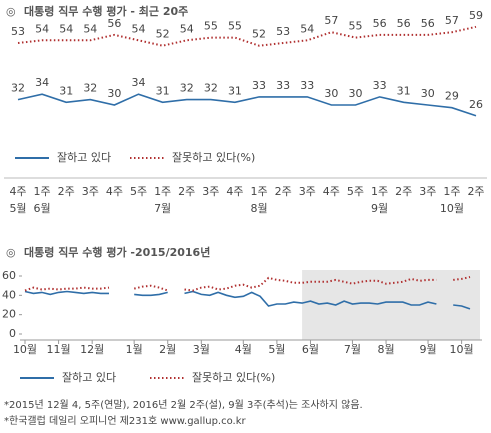 Image resolution: width=491 pixels, height=433 pixels. What do you see at coordinates (42, 208) in the screenshot?
I see `x-month-label: 6월` at bounding box center [42, 208].